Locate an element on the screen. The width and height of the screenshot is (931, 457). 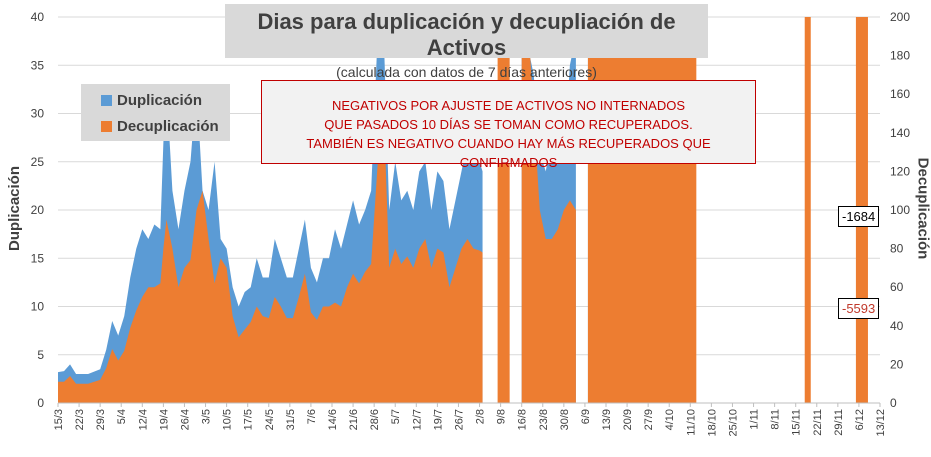
y-tick-right: 200 is located at coordinates (900, 17).